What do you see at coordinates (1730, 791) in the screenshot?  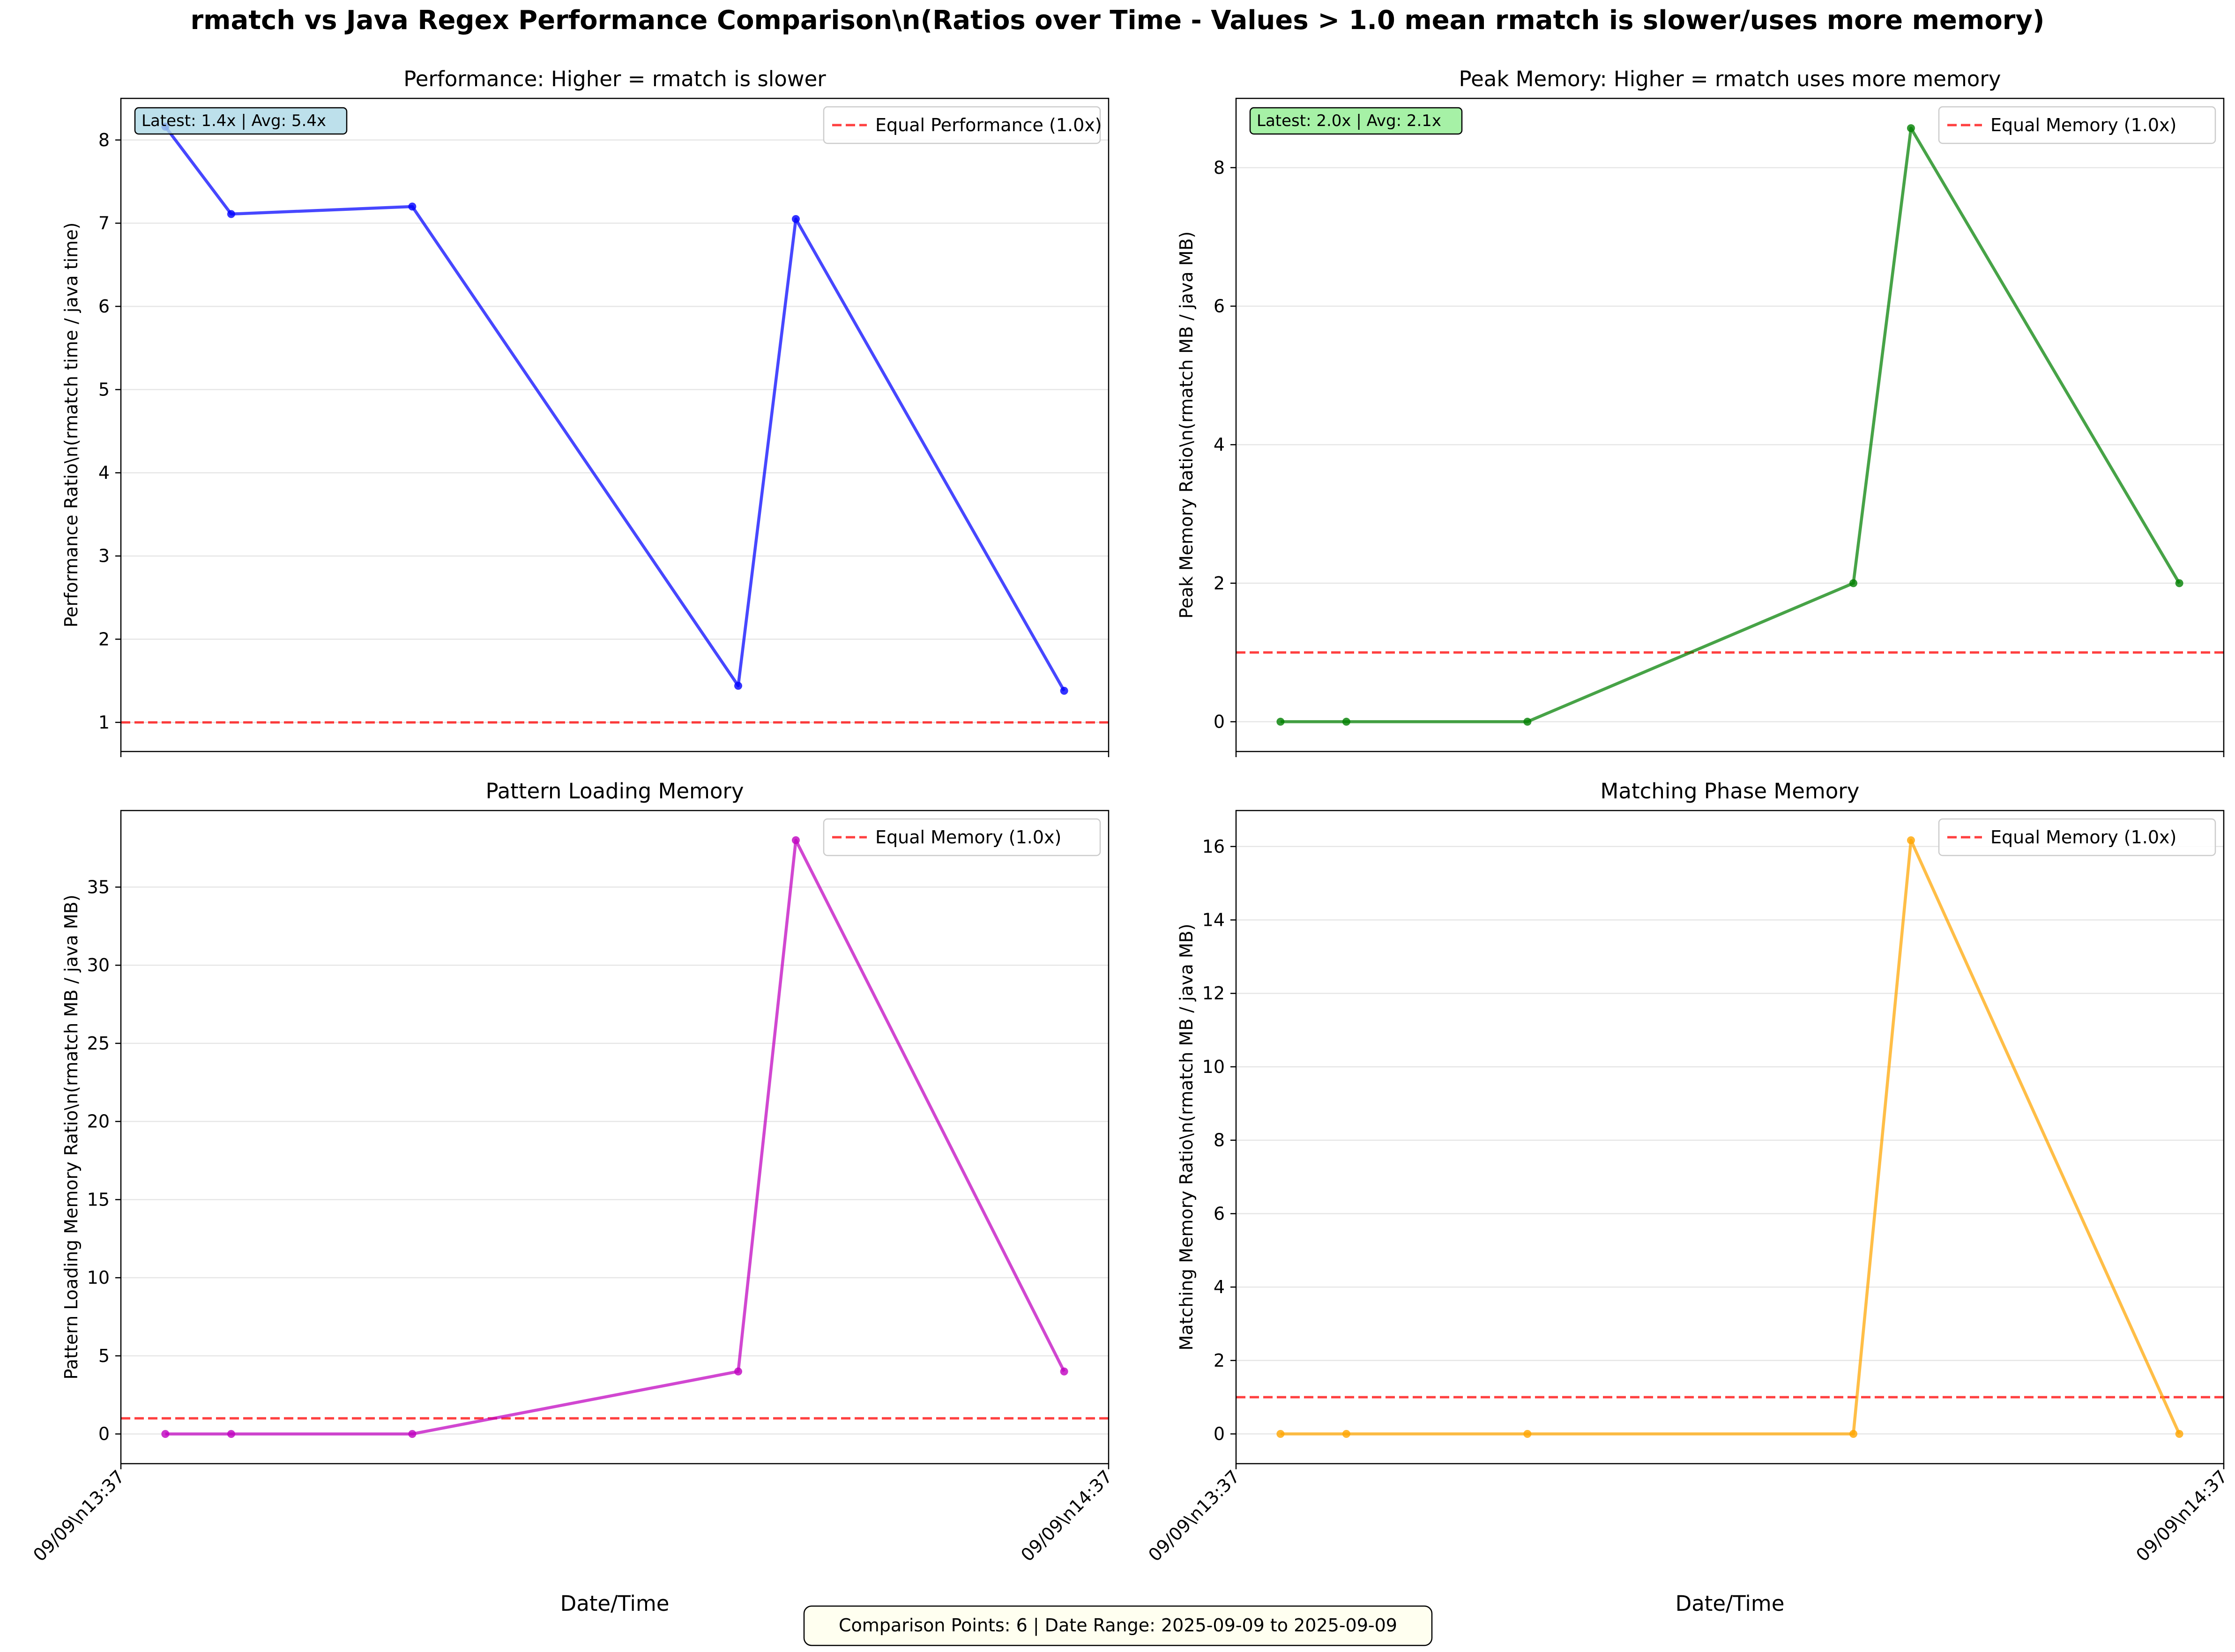 I see `panel-title: Matching Phase Memory` at bounding box center [1730, 791].